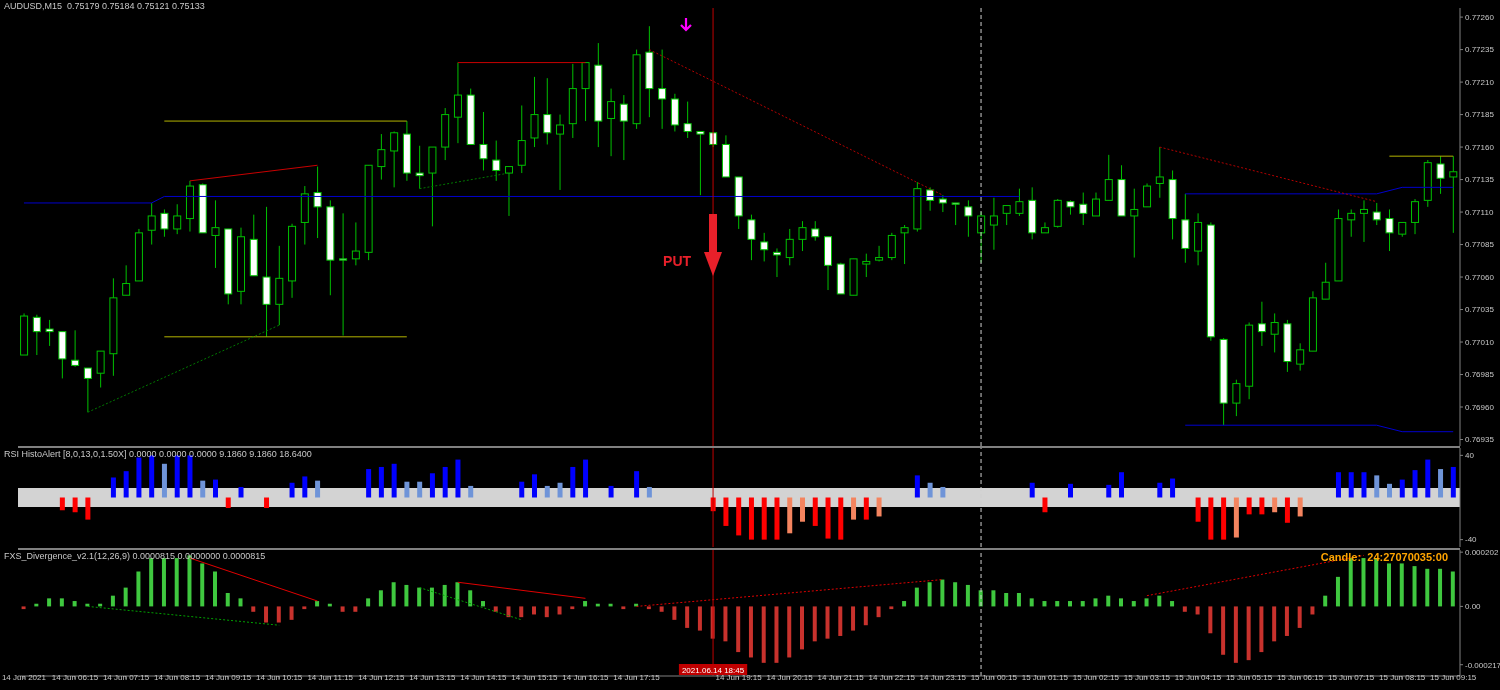 The image size is (1500, 690). Describe the element at coordinates (1480, 440) in the screenshot. I see `y-tick-label: 0.76935` at that location.